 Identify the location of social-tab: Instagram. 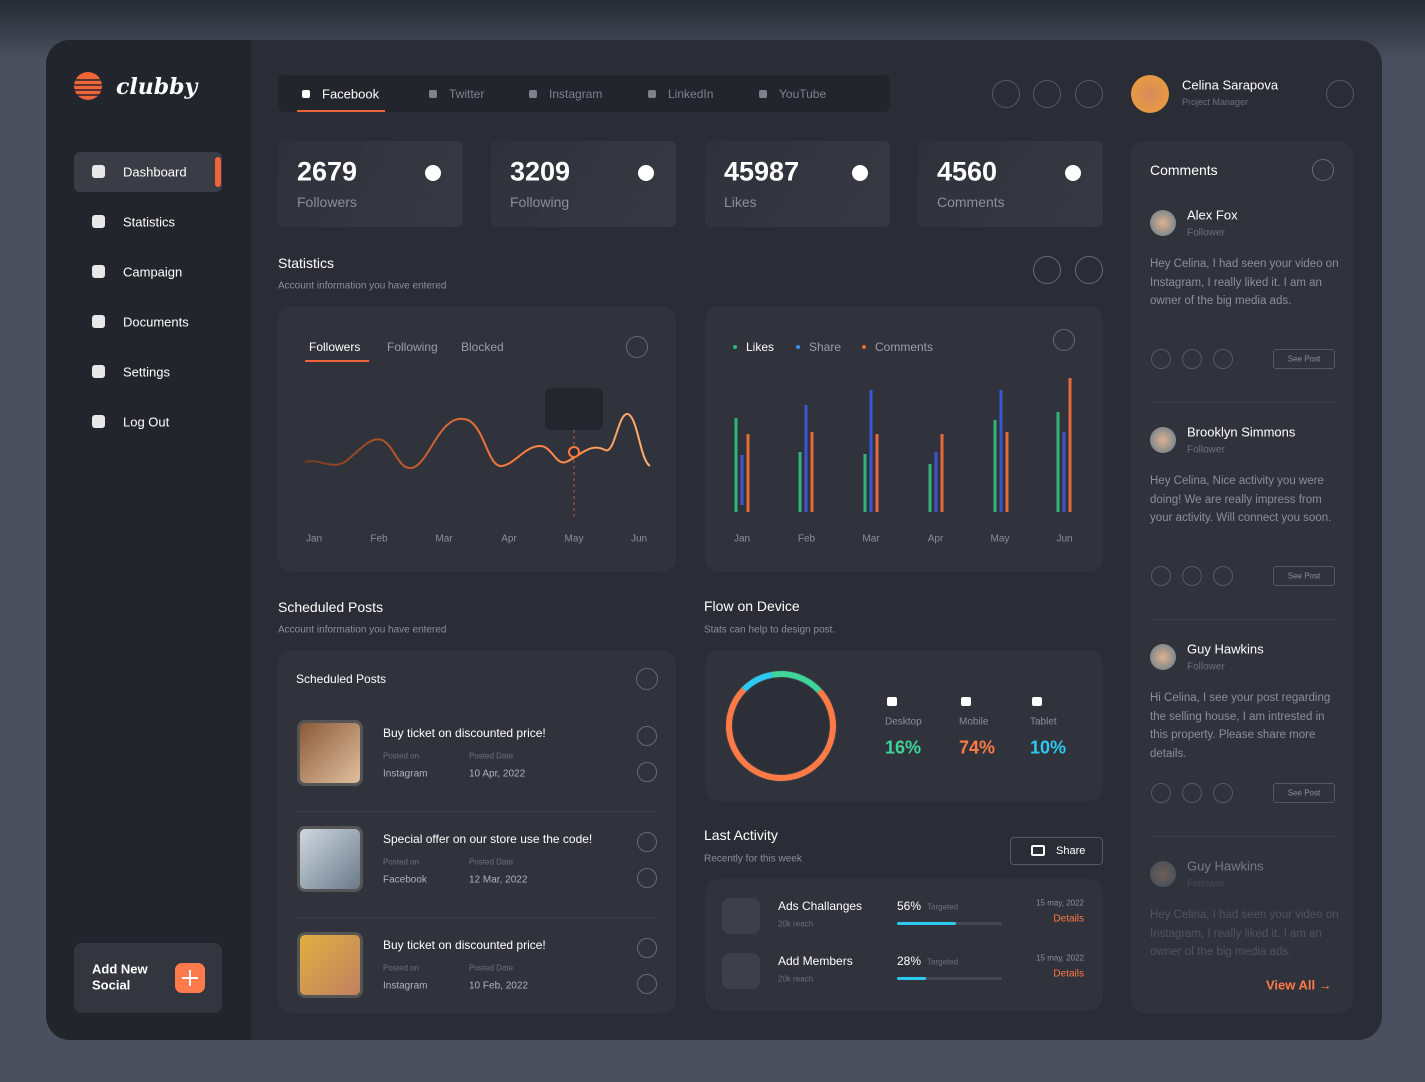
(576, 94).